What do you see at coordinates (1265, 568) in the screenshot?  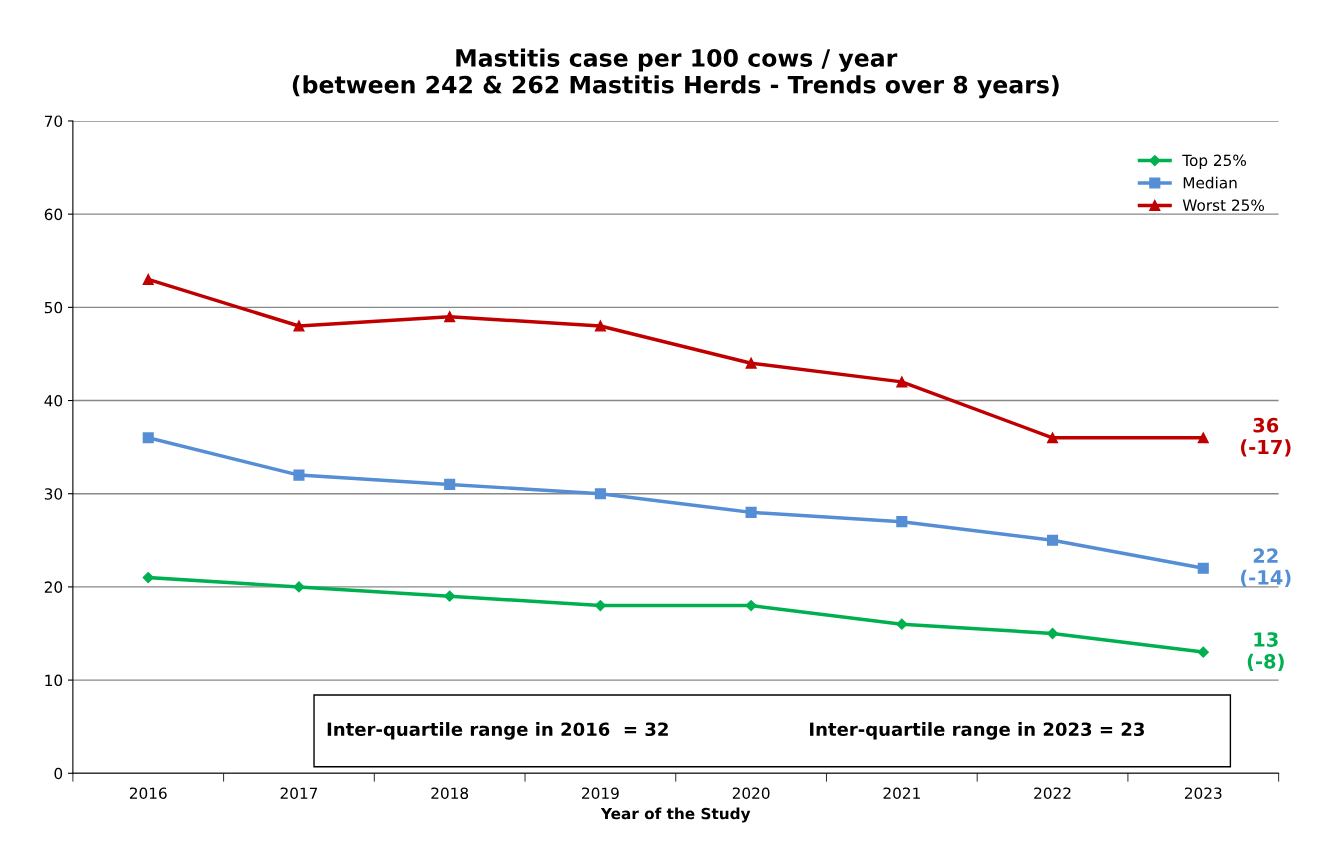 I see `annotation: 22 (-14)` at bounding box center [1265, 568].